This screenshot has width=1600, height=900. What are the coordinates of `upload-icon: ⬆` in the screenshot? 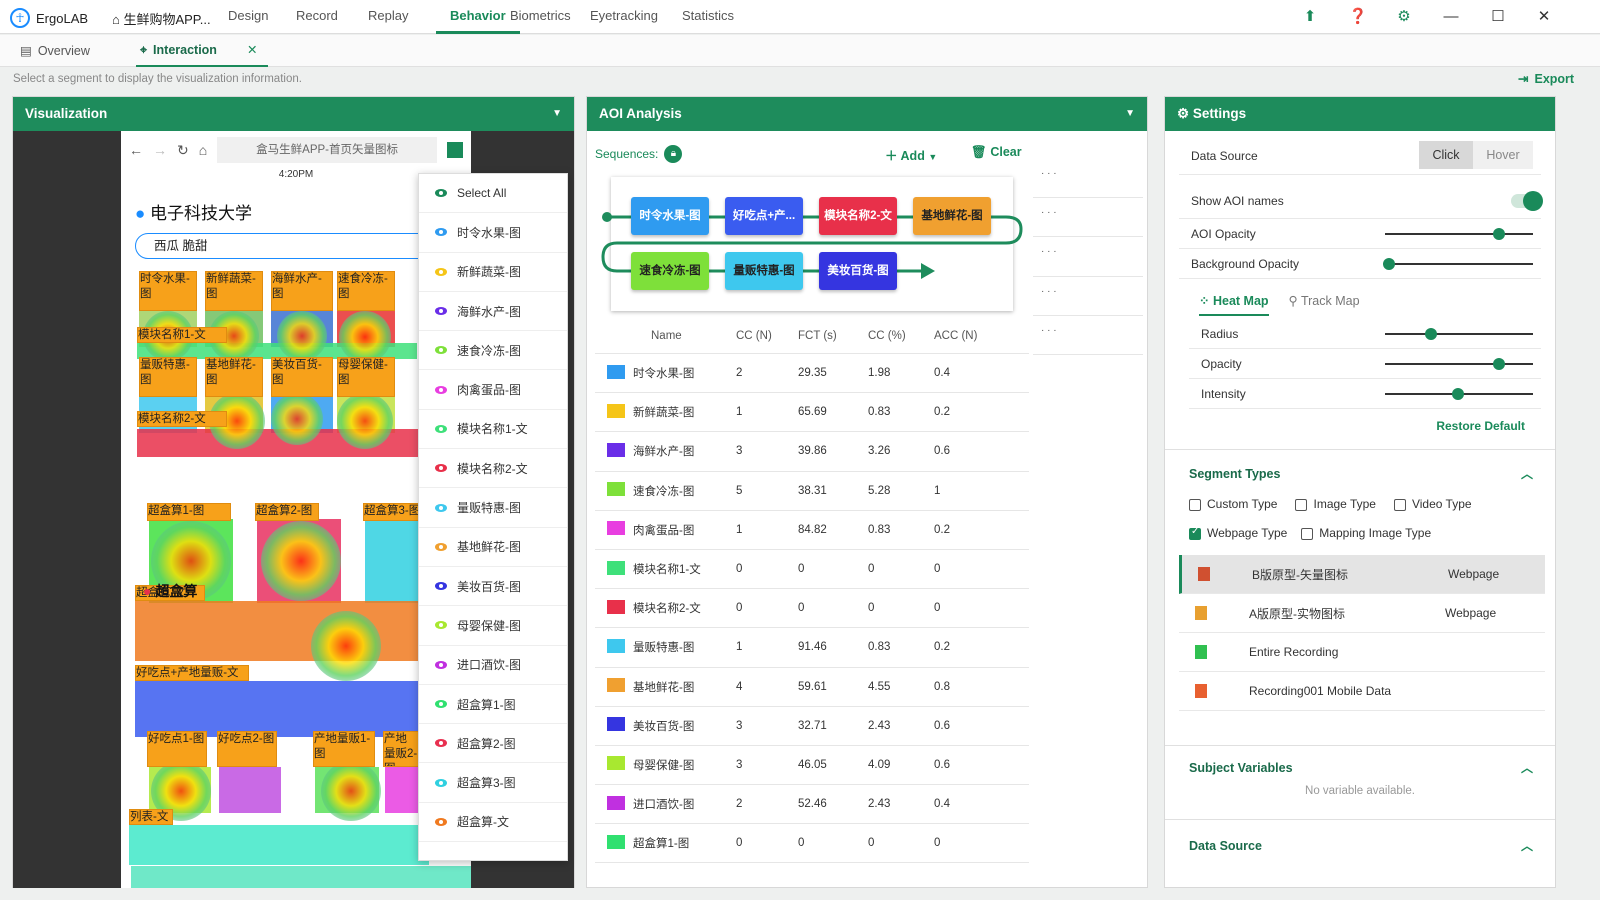 It's located at (1310, 16).